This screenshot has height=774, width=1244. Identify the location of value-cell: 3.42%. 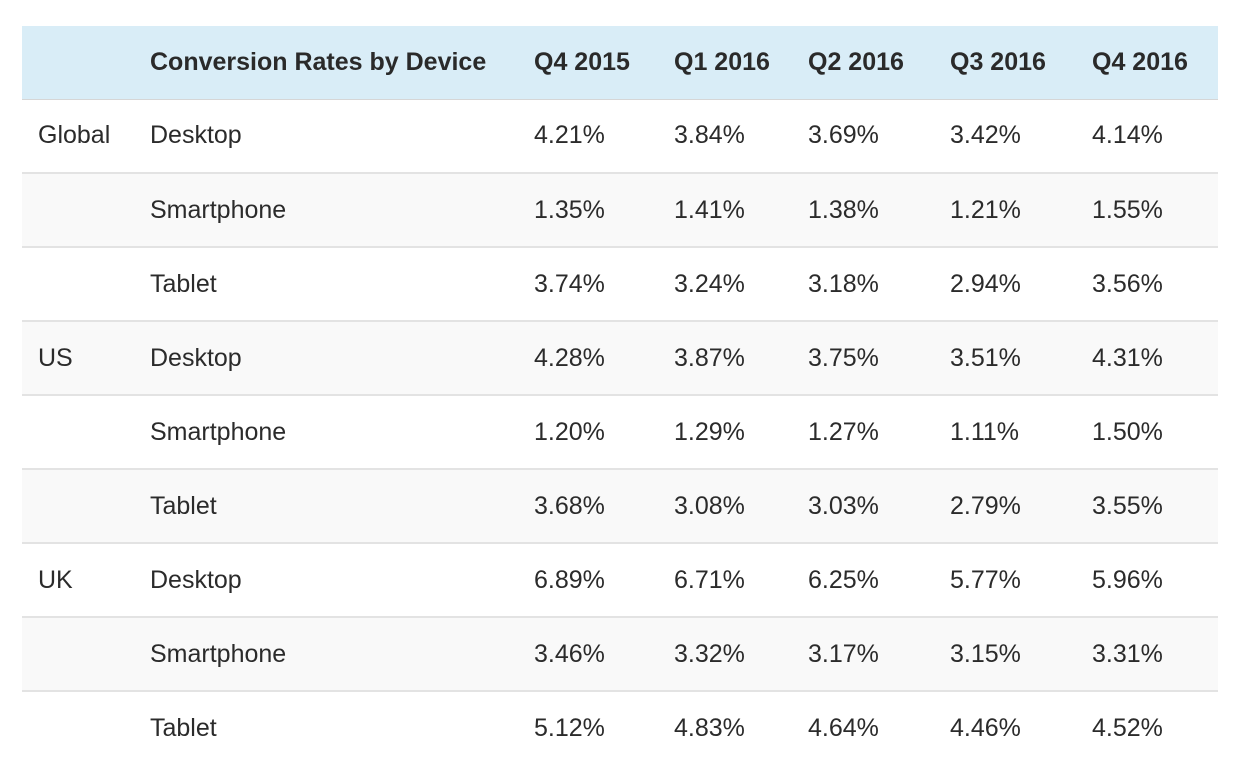
(985, 135).